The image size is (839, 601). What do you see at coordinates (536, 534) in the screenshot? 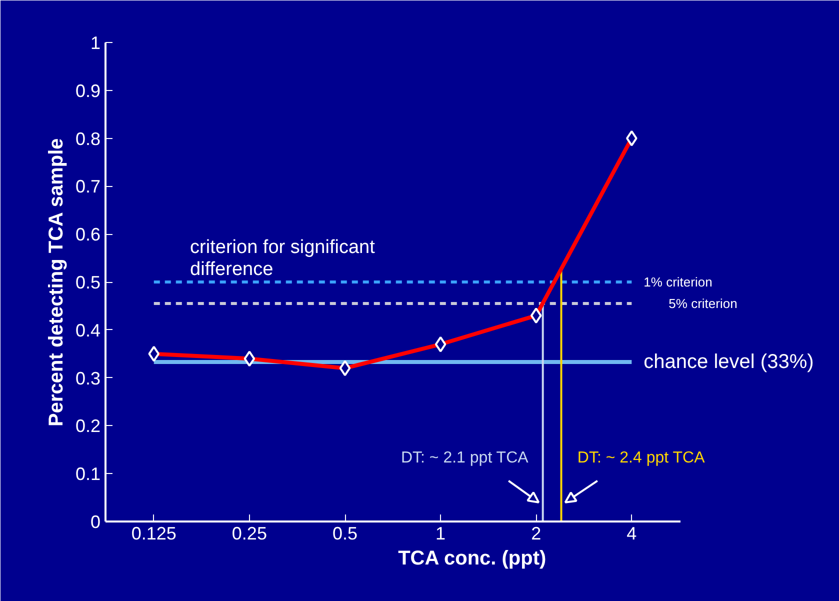
I see `x-tick-label: 2` at bounding box center [536, 534].